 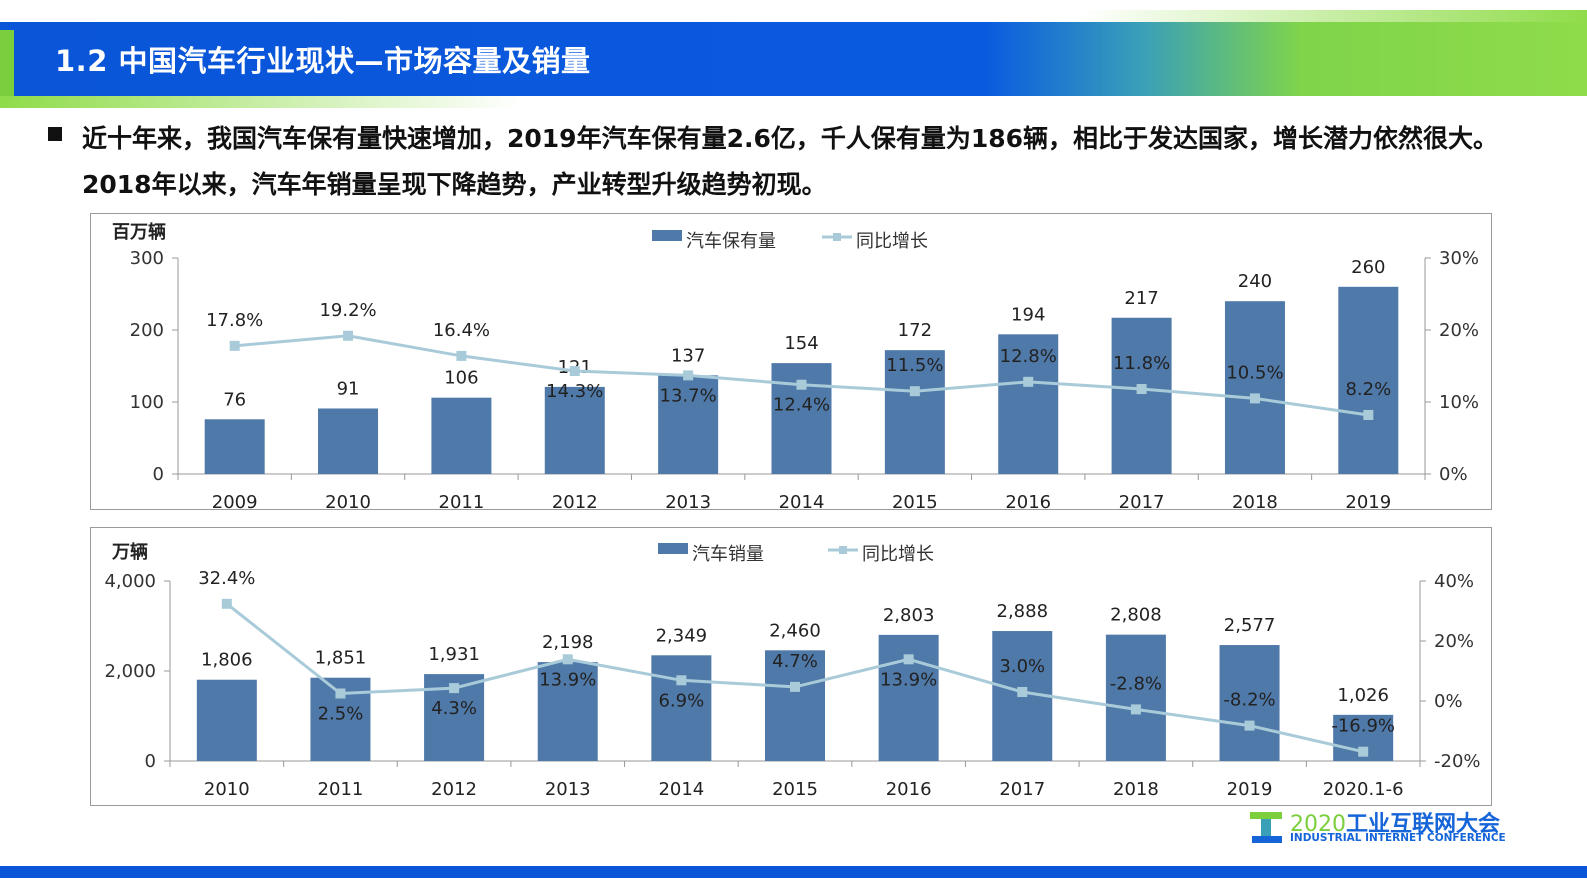 I want to click on growth-value-label: 13.7%, so click(x=688, y=395).